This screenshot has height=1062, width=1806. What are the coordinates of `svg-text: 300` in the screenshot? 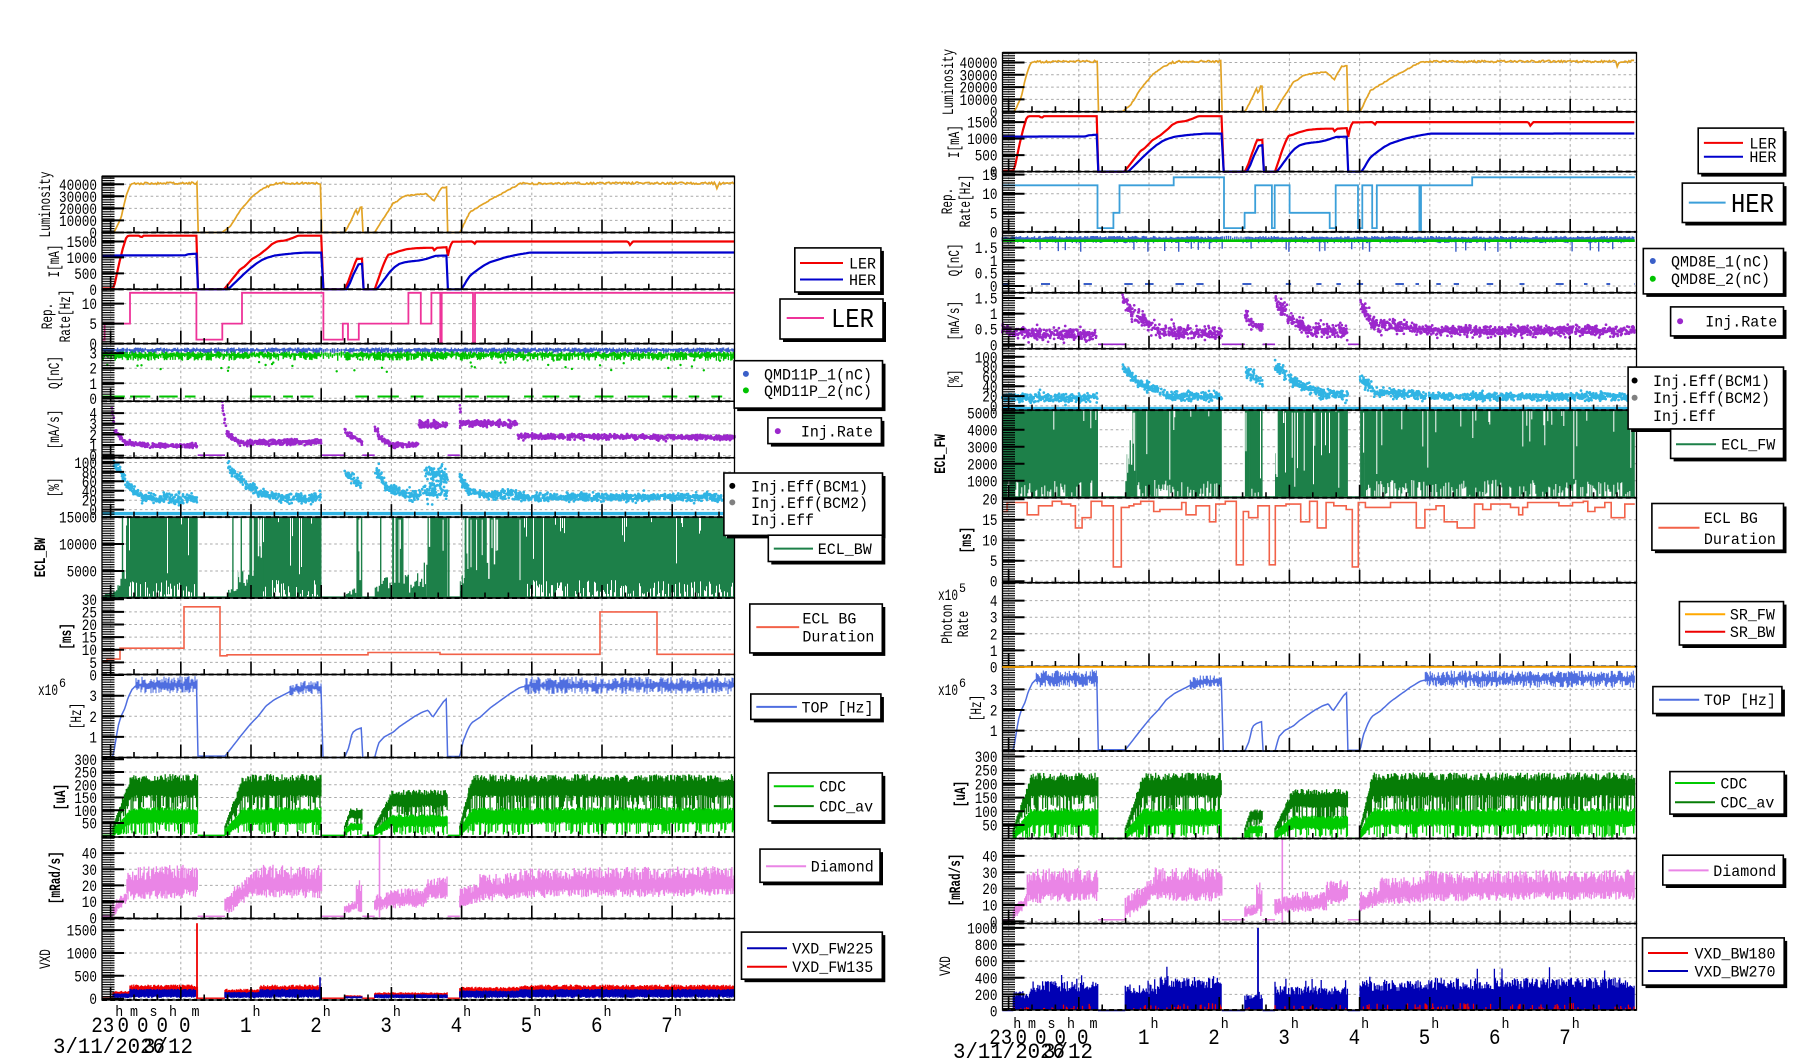 It's located at (85, 761).